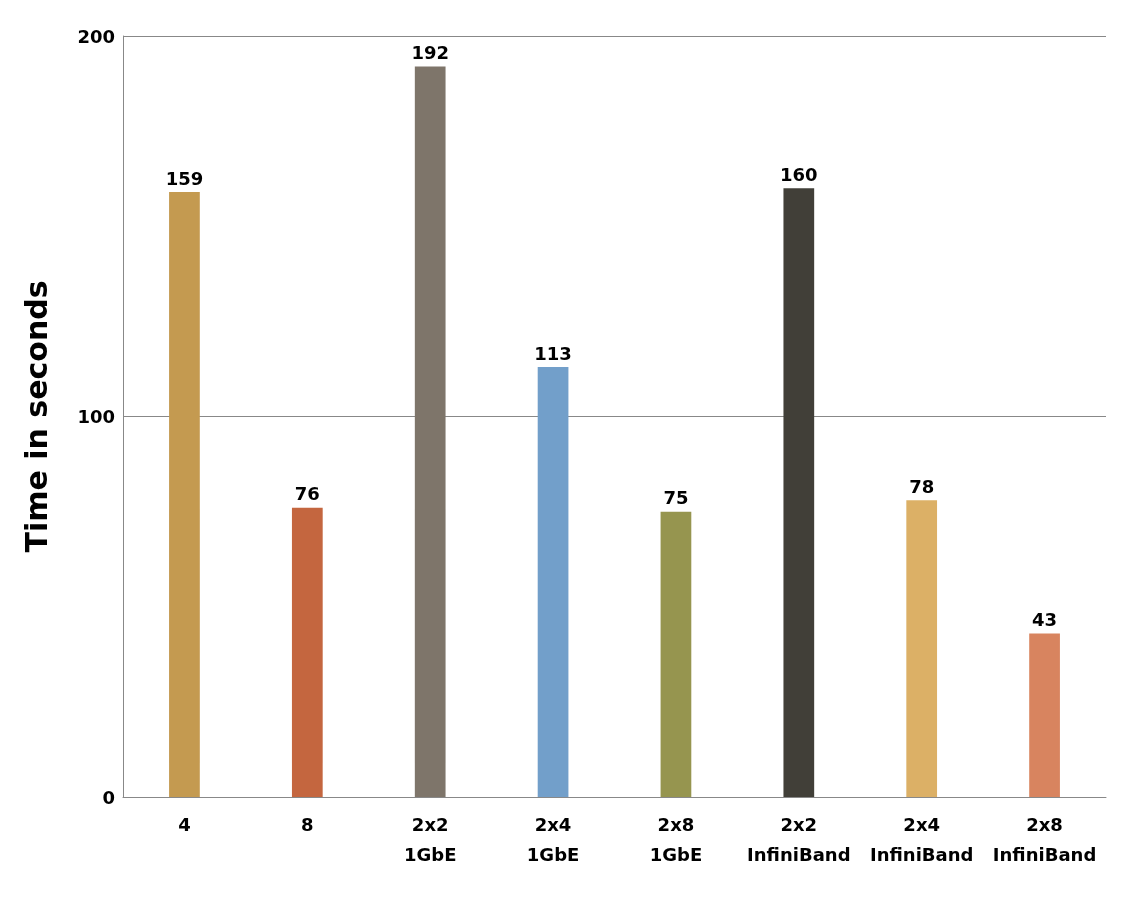 Image resolution: width=1132 pixels, height=913 pixels. Describe the element at coordinates (1044, 839) in the screenshot. I see `x-tick-label: 2x8 InfiniBand` at that location.